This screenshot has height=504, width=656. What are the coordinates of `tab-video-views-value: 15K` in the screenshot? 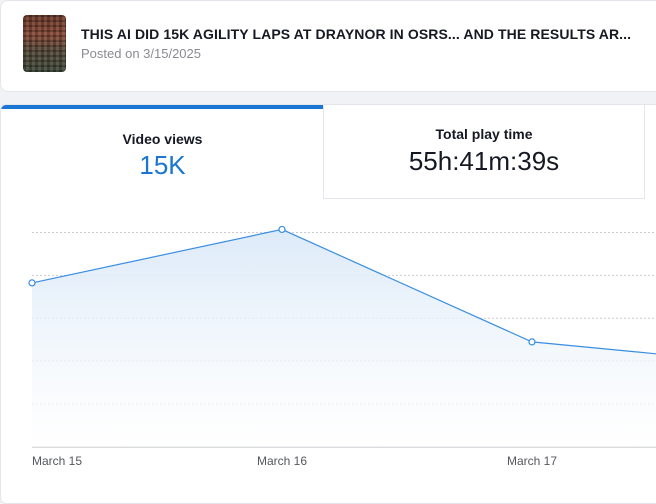 It's located at (162, 165).